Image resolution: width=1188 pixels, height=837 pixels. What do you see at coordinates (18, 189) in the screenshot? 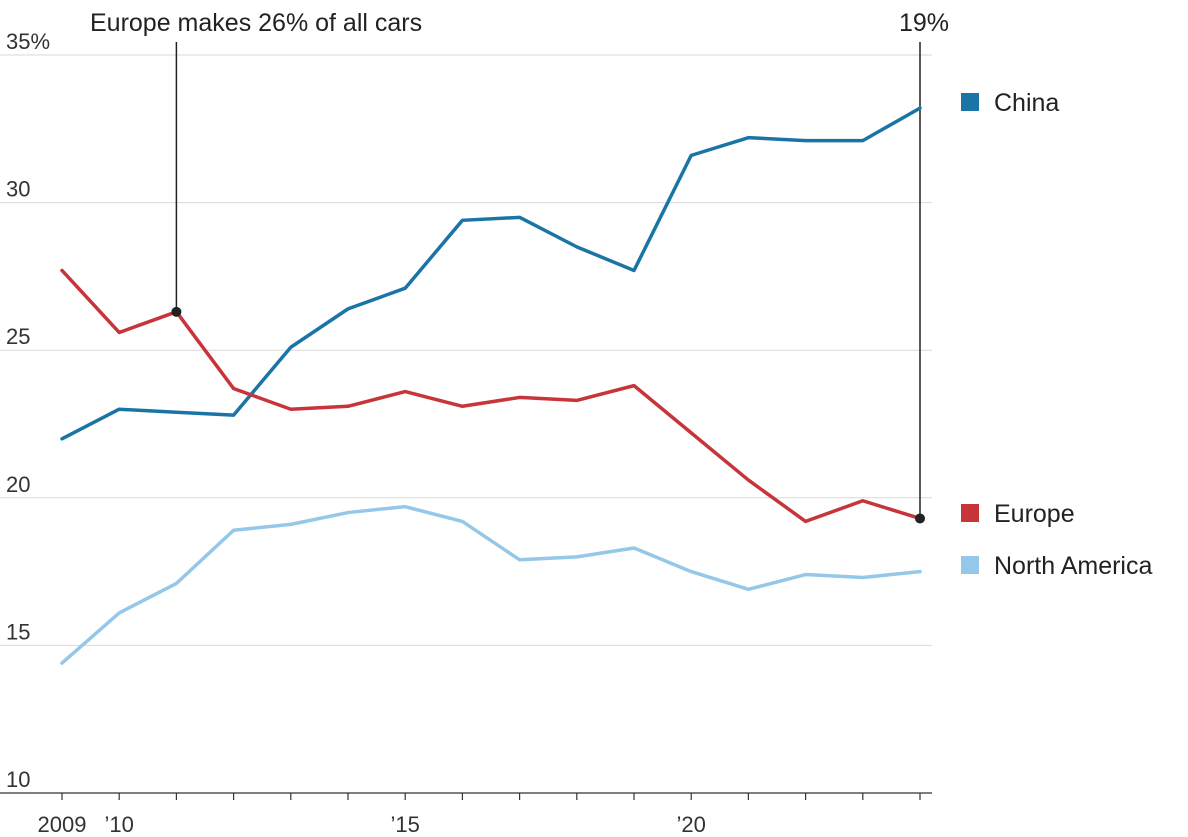
I see `y-tick-label: 30` at bounding box center [18, 189].